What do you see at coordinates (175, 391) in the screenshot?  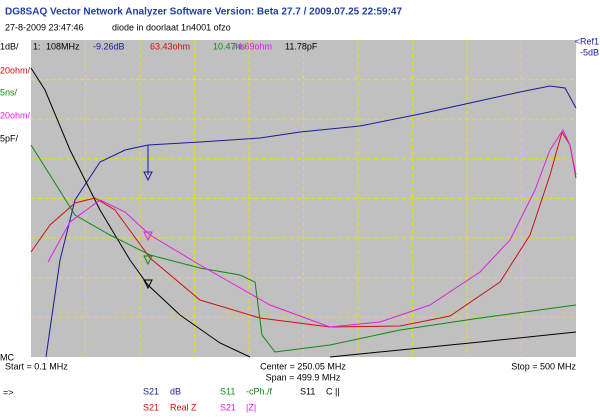 I see `legend-format: dB` at bounding box center [175, 391].